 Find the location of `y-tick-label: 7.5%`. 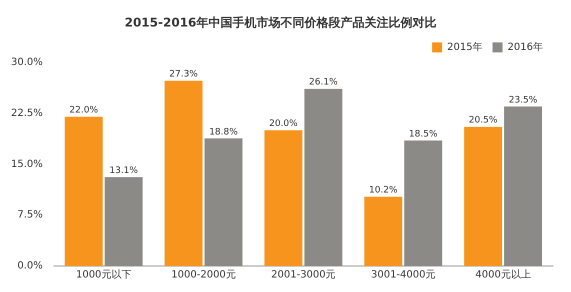

y-tick-label: 7.5% is located at coordinates (30, 215).